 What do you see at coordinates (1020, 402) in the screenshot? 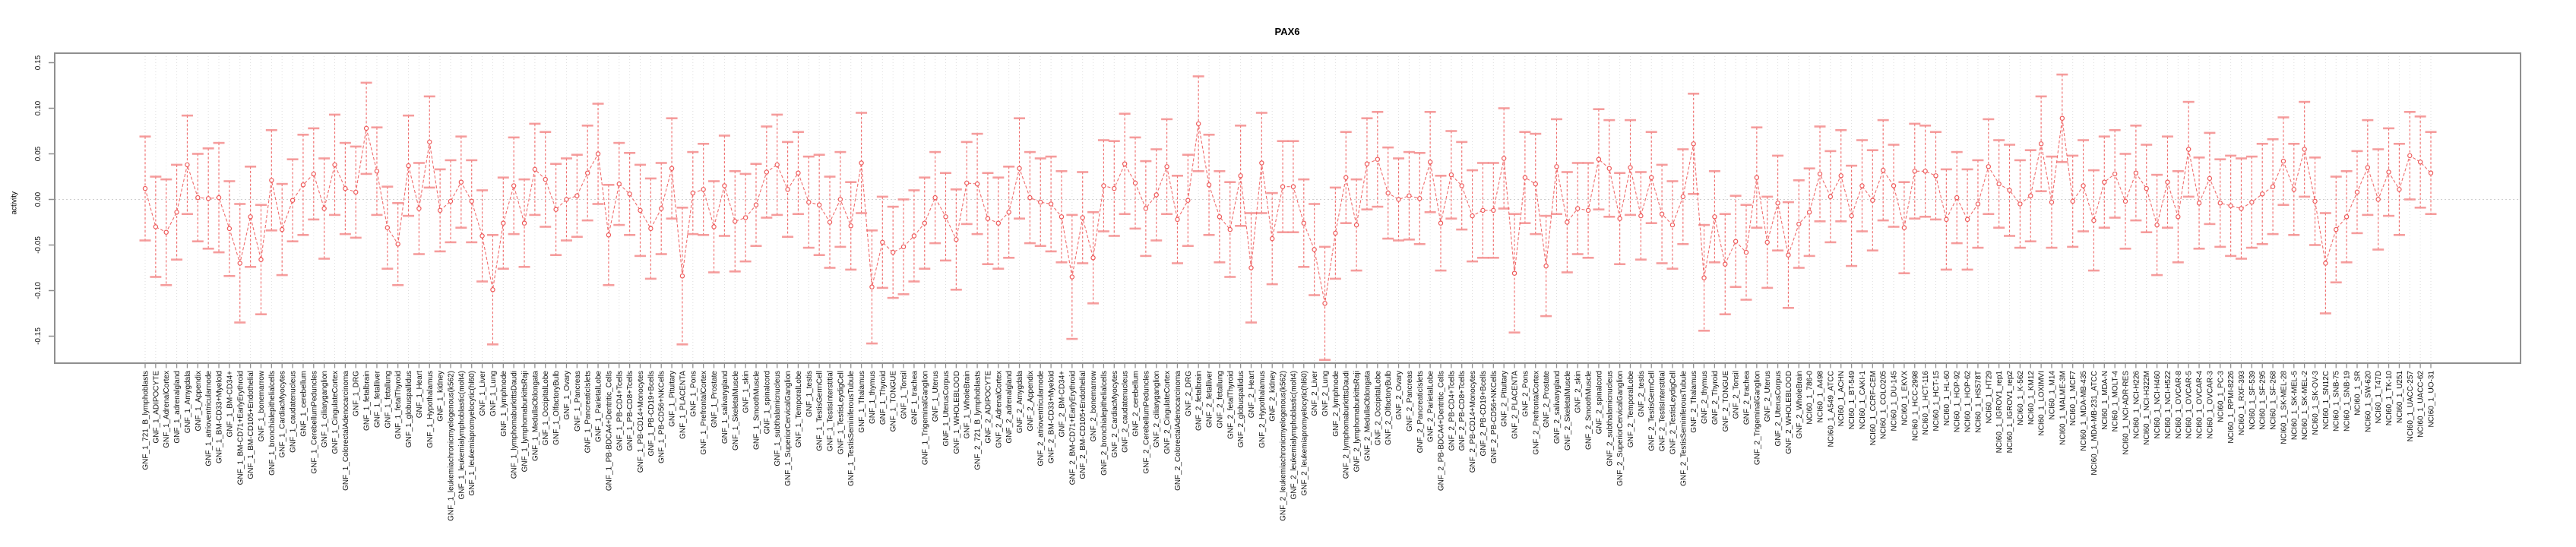
I see `x-axis-label: GNF_2_Amygdala` at bounding box center [1020, 402].